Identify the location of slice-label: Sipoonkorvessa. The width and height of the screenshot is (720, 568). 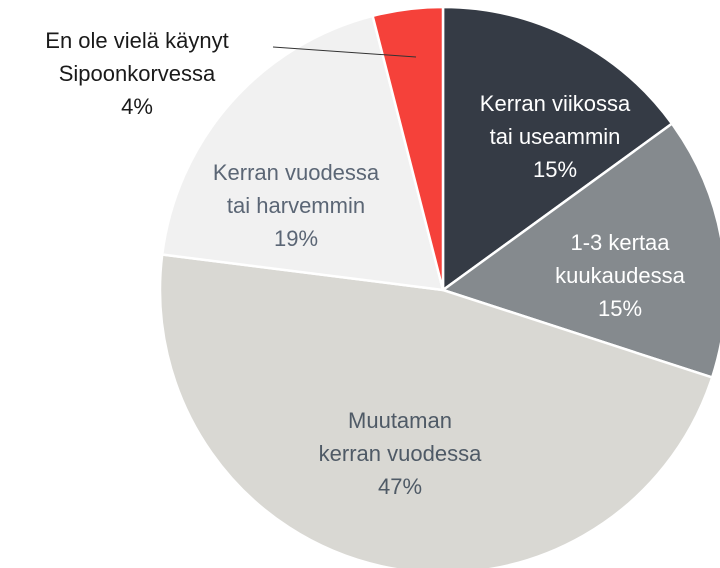
(137, 73).